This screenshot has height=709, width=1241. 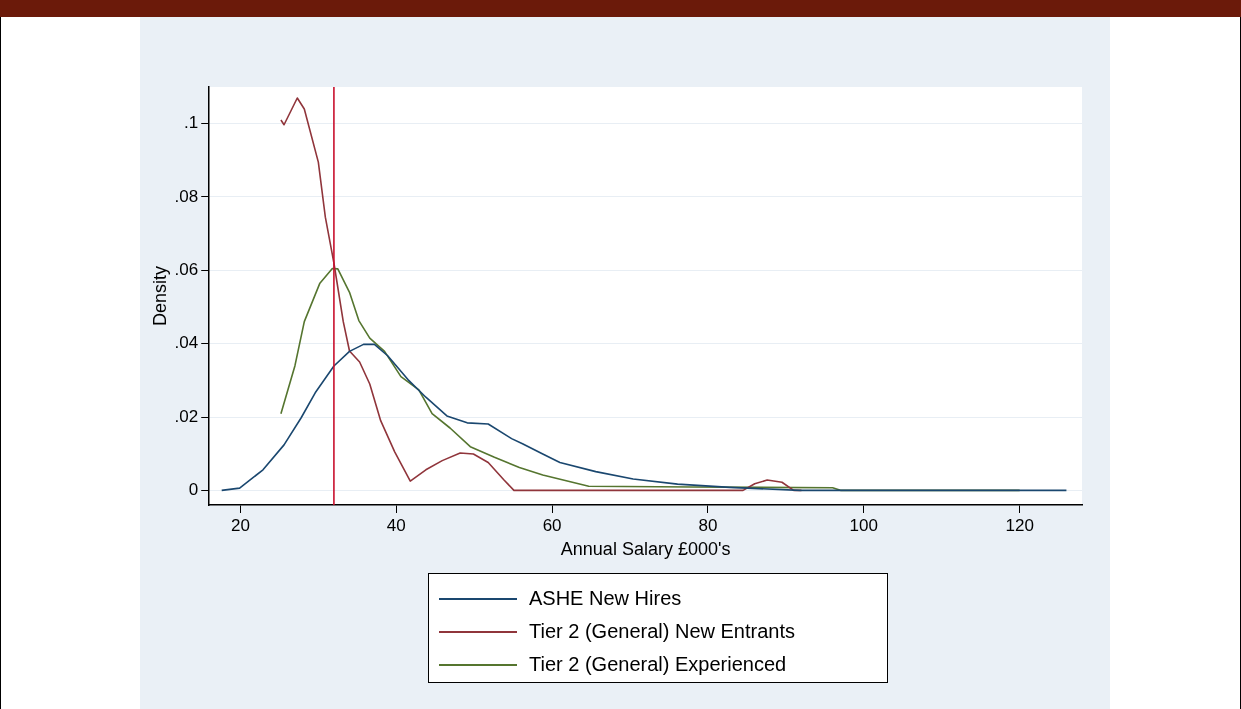 I want to click on x-tick-label: 40, so click(x=396, y=525).